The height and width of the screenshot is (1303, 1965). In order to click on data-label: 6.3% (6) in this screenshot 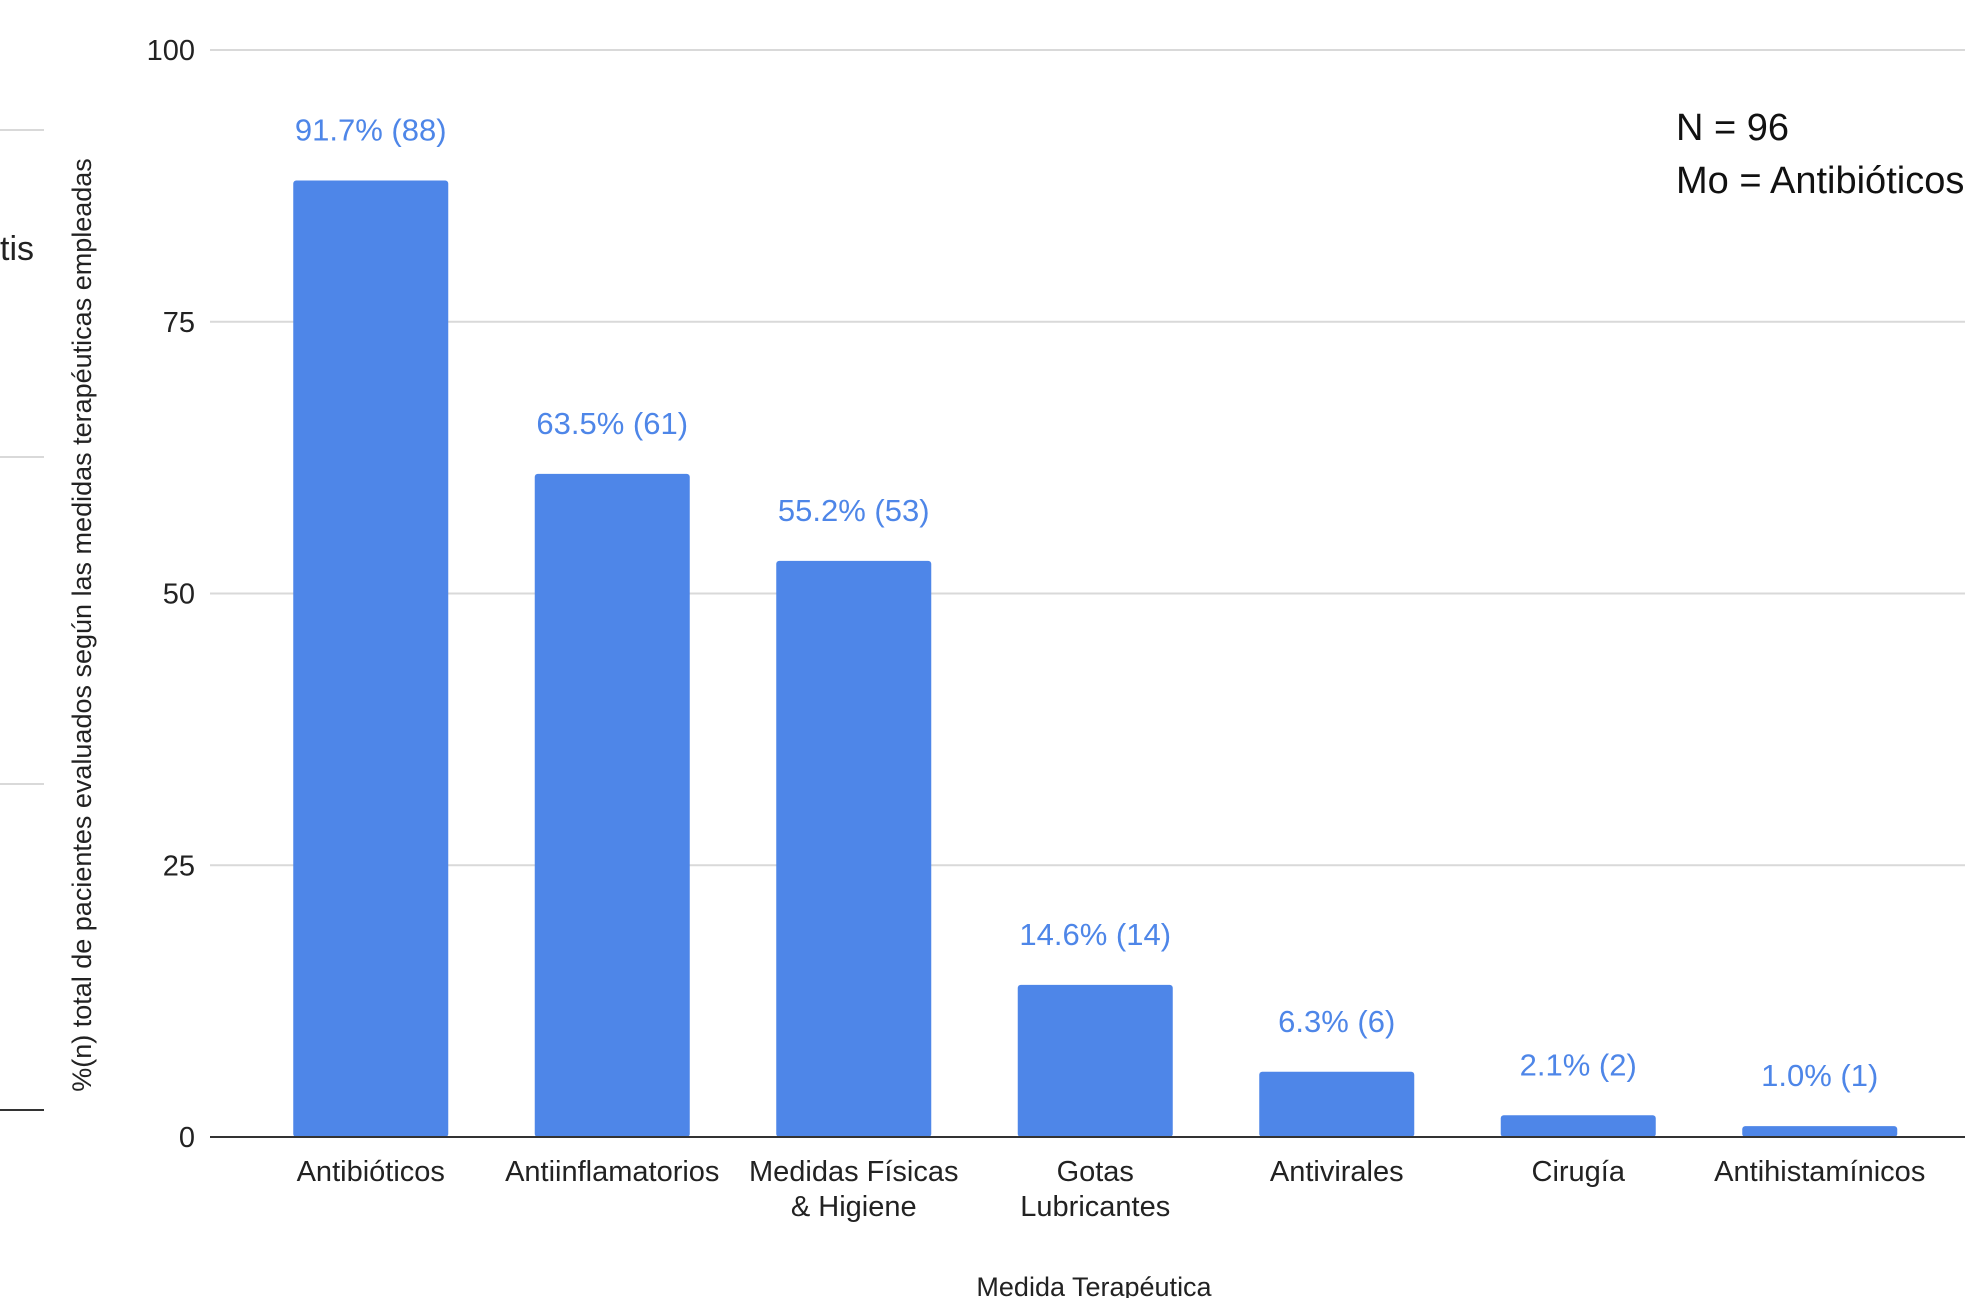, I will do `click(1336, 1021)`.